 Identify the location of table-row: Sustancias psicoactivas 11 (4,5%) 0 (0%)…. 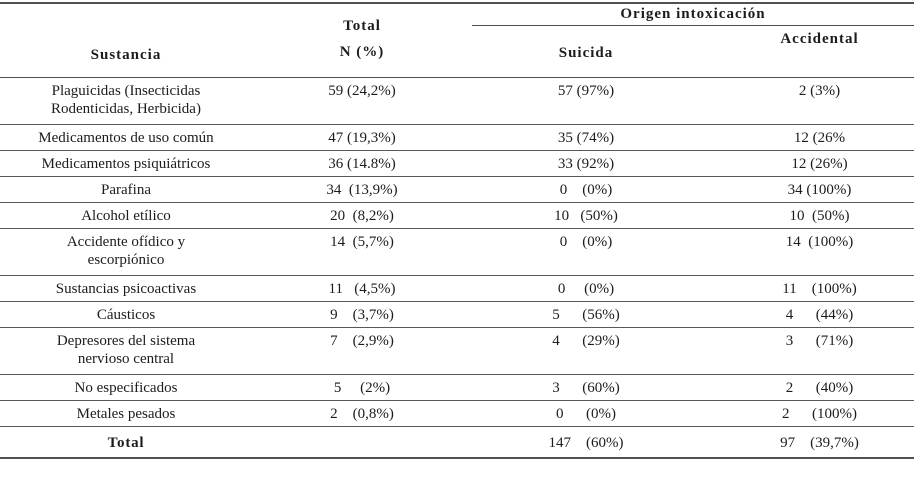
(457, 289).